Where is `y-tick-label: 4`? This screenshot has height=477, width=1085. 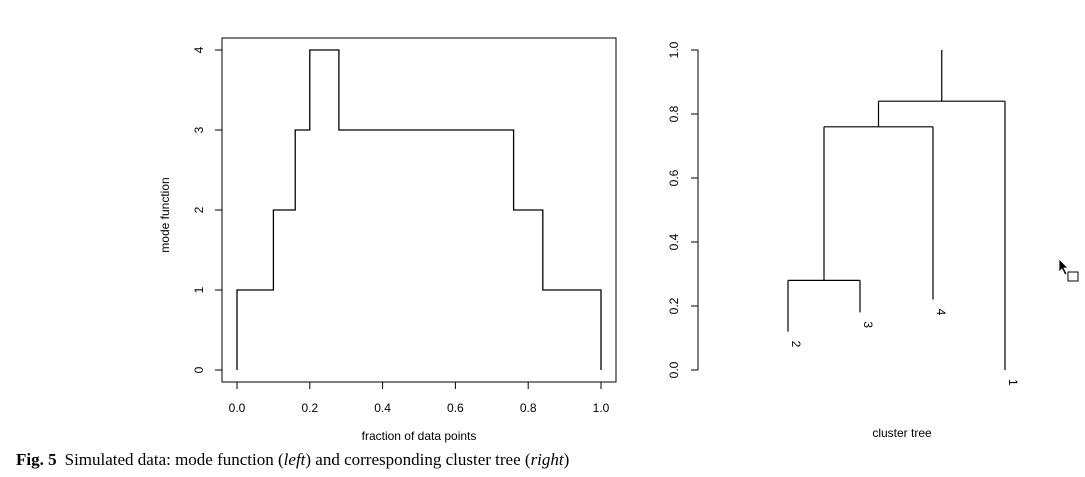 y-tick-label: 4 is located at coordinates (199, 49).